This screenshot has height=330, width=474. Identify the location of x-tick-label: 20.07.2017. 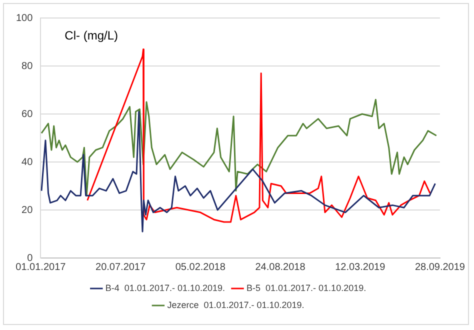
(121, 267).